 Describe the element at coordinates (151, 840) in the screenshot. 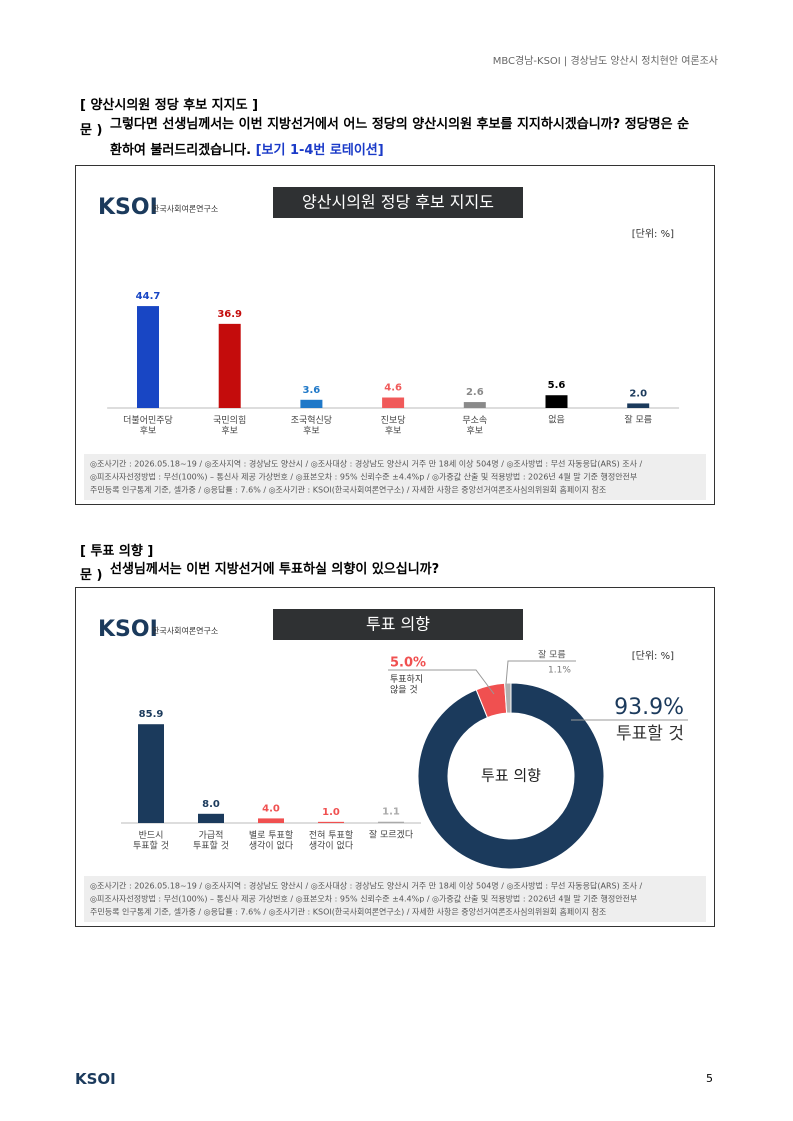

I see `category-label: 반드시 투표할 것` at that location.